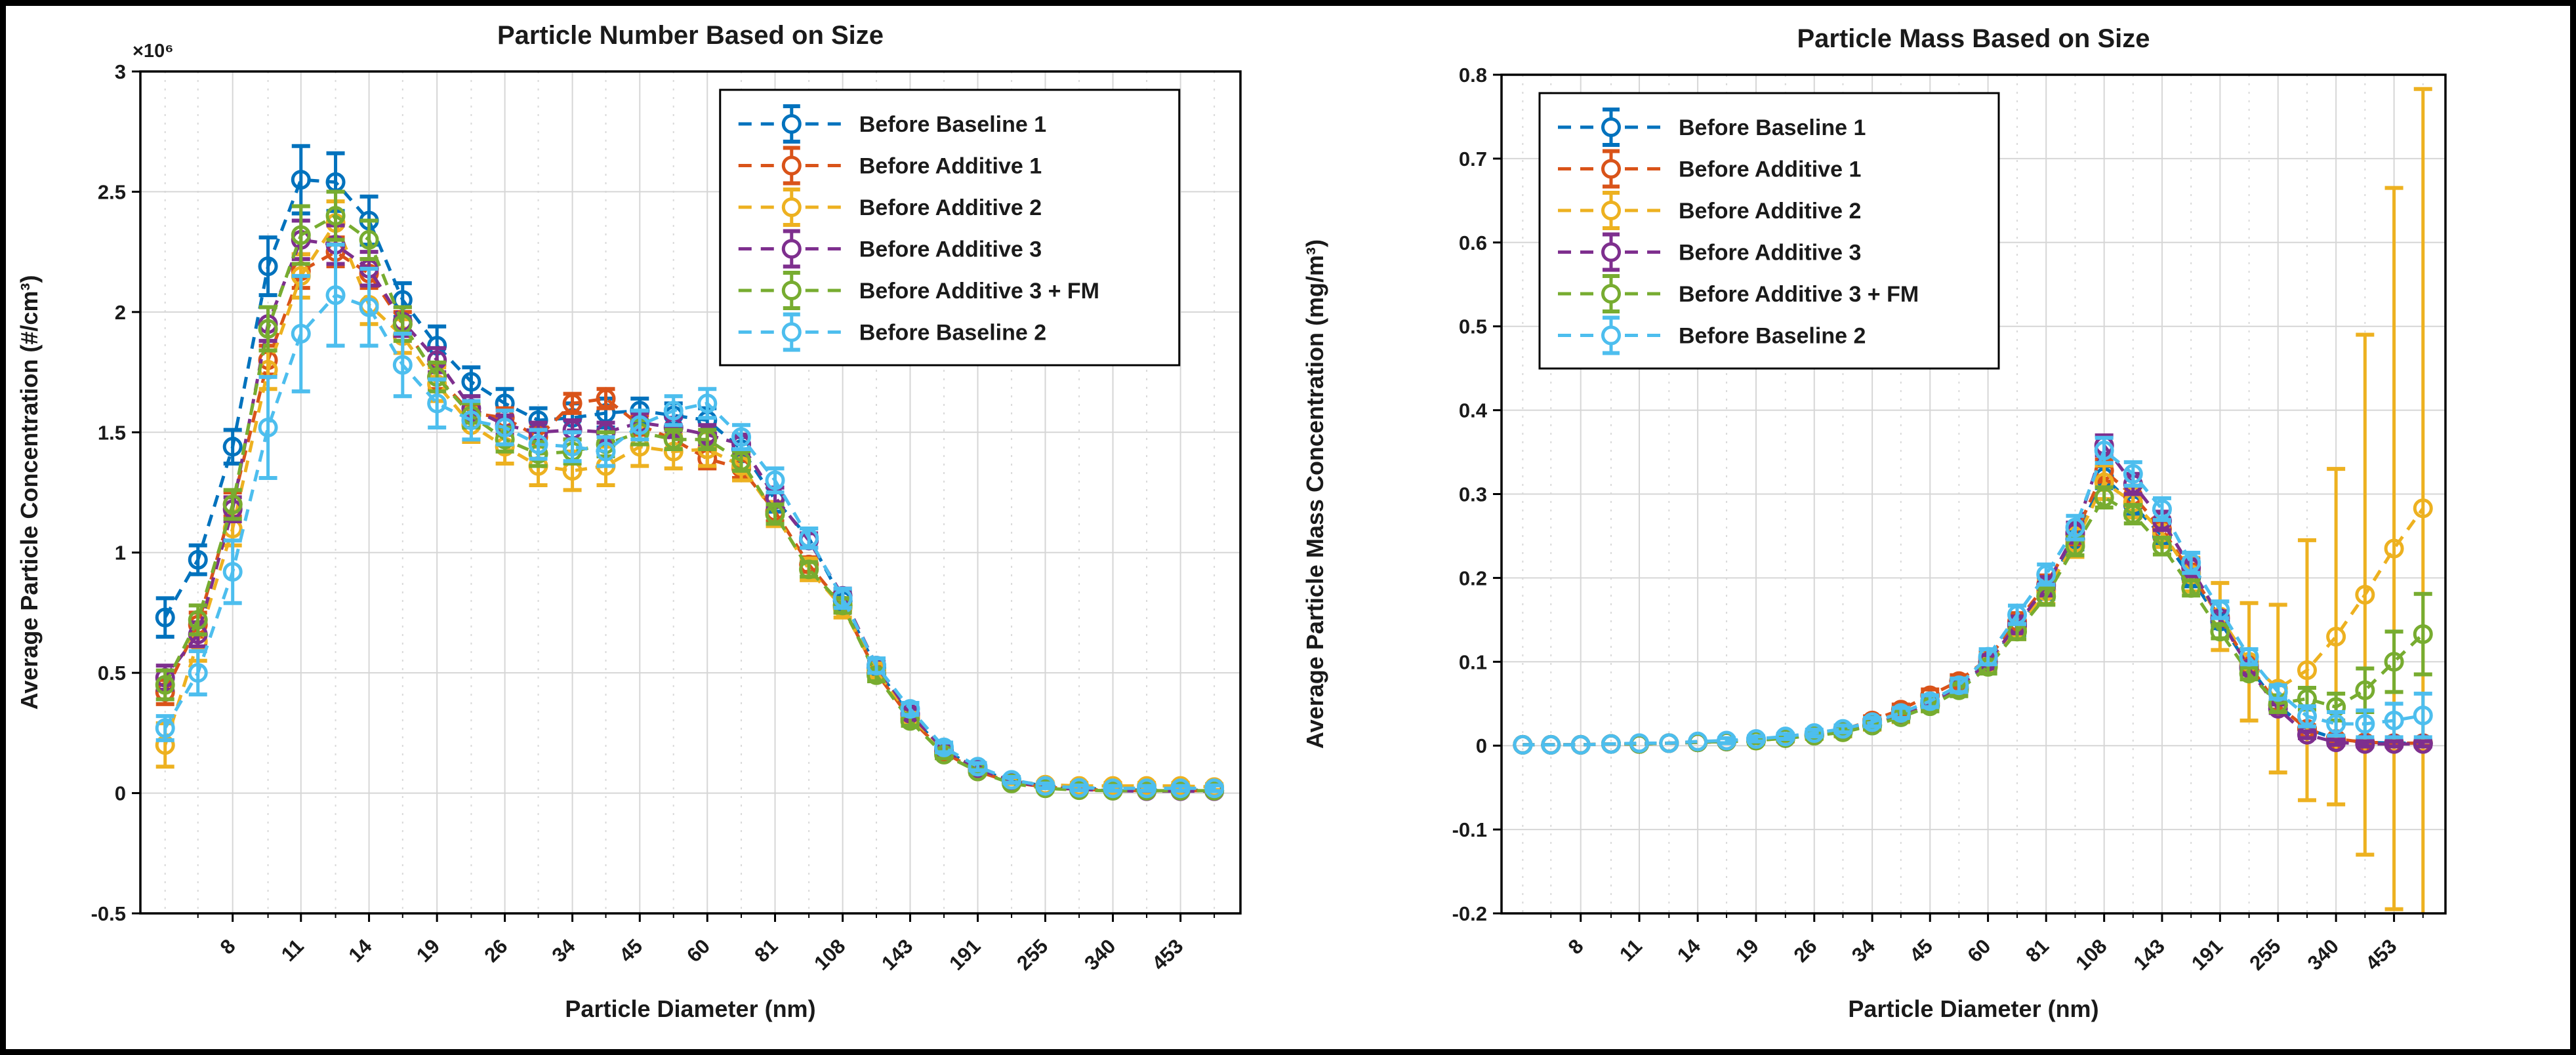 The width and height of the screenshot is (2576, 1055). What do you see at coordinates (1973, 620) in the screenshot?
I see `series-before-additive-3-fm` at bounding box center [1973, 620].